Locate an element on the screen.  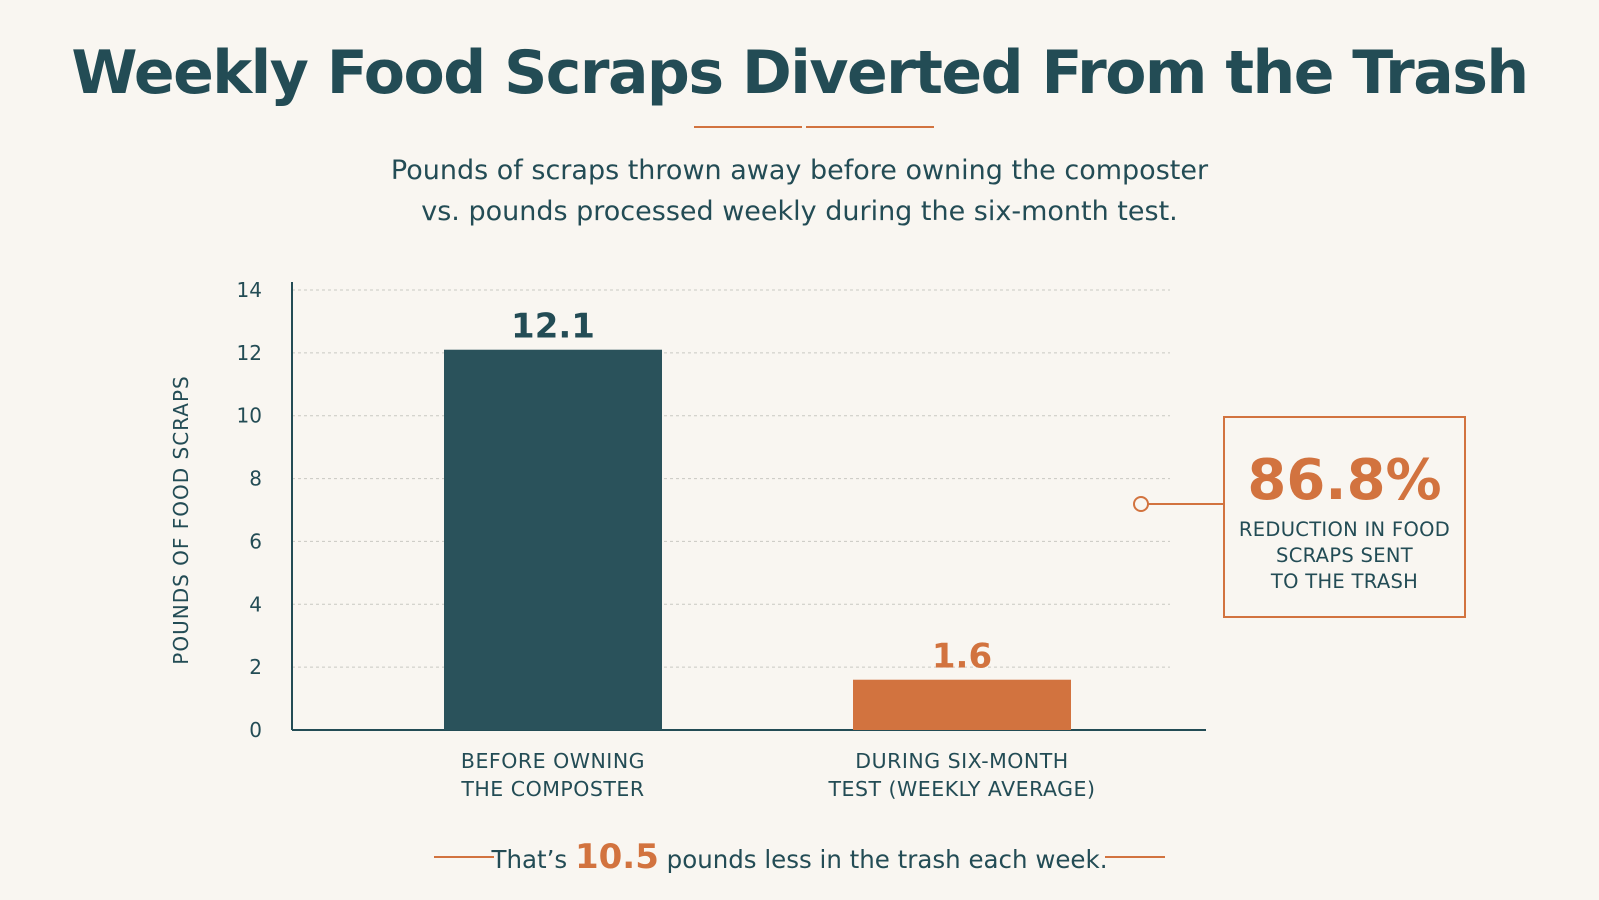
y-tick-label: 4 is located at coordinates (255, 604).